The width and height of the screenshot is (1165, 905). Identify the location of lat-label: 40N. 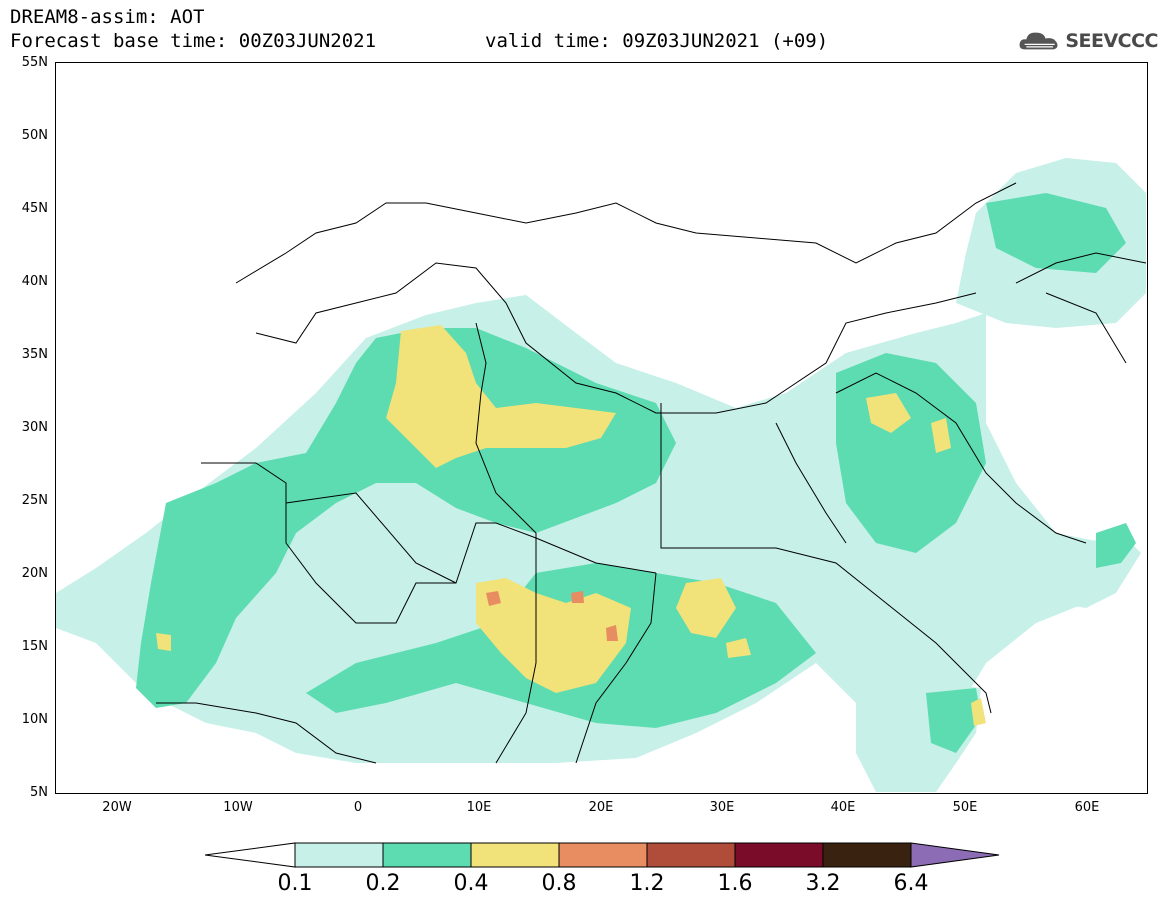
(34, 281).